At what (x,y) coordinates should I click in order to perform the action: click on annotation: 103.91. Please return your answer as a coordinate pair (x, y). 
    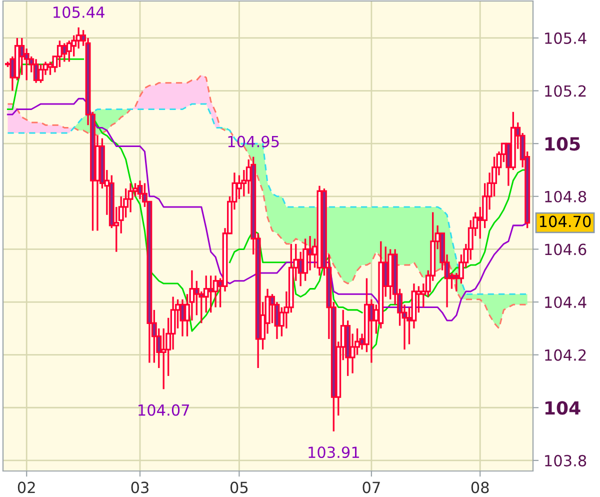
    Looking at the image, I should click on (333, 452).